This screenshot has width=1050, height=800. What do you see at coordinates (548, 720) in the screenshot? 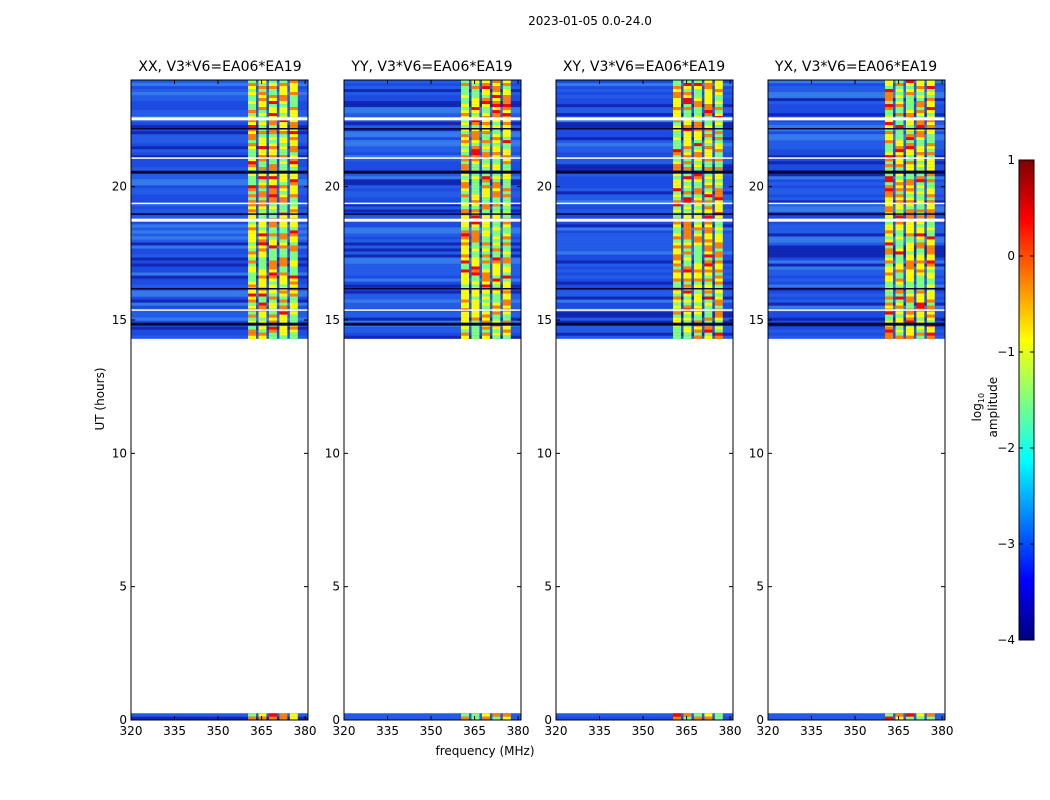
I see `y-tick-label: 0` at bounding box center [548, 720].